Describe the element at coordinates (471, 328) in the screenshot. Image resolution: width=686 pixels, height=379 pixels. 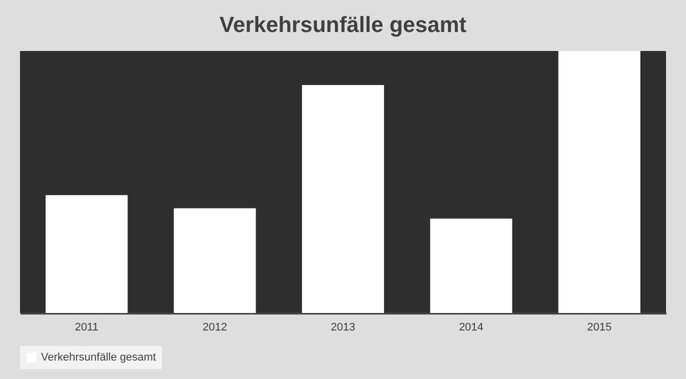
I see `x-tick-label: 2014` at that location.